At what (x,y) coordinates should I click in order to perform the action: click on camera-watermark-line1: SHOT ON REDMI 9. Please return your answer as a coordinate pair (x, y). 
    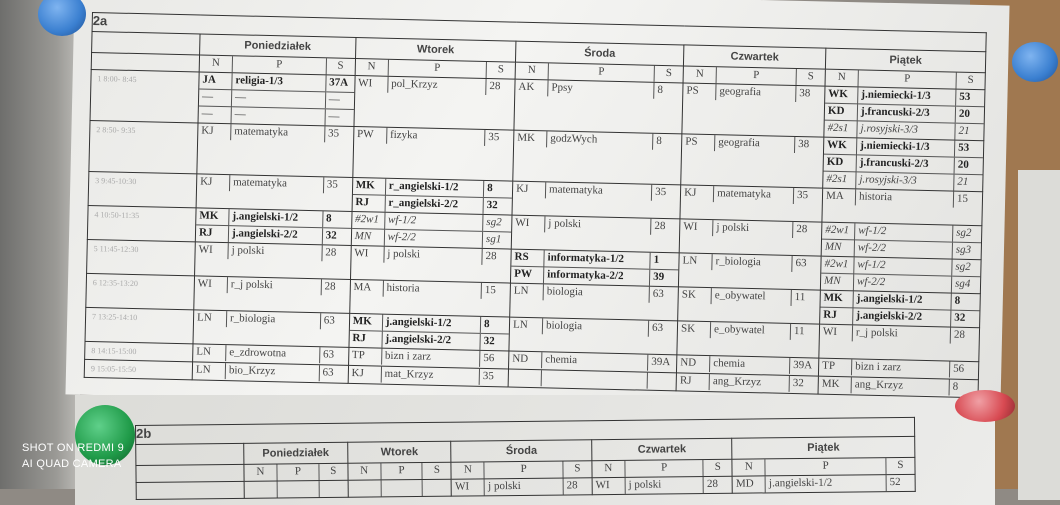
    Looking at the image, I should click on (73, 448).